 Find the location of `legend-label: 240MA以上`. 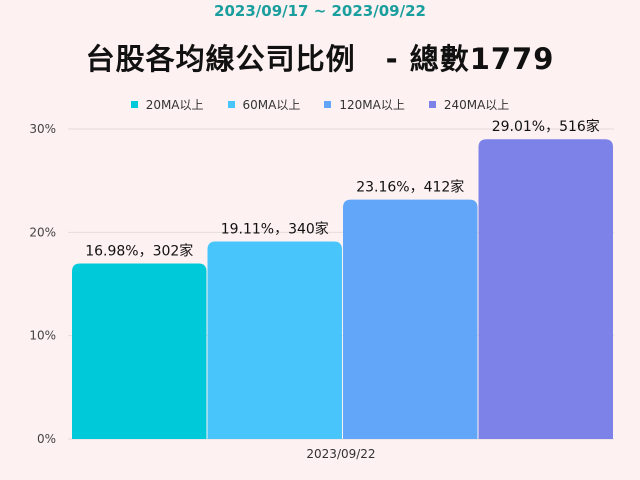

legend-label: 240MA以上 is located at coordinates (476, 105).